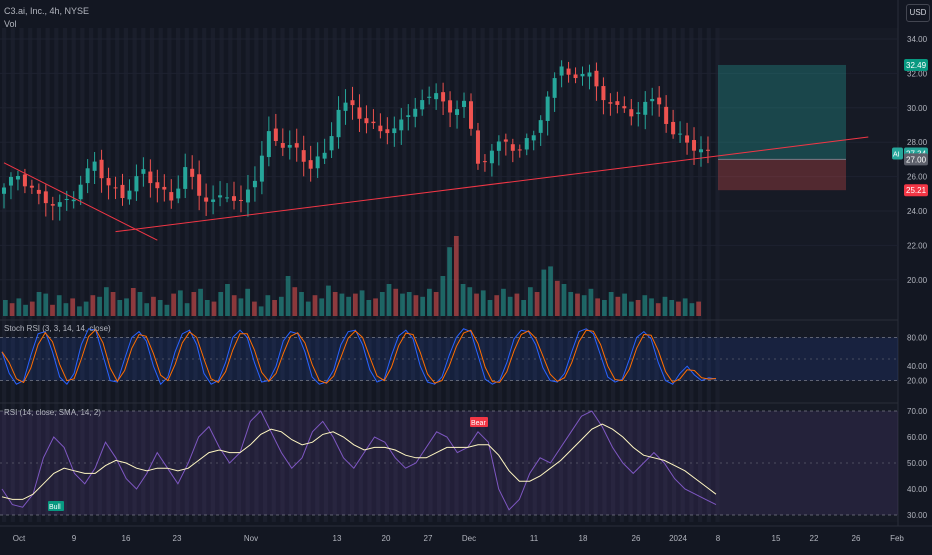 This screenshot has width=932, height=555. Describe the element at coordinates (47, 11) in the screenshot. I see `symbol-title: C3.ai, Inc., 4h, NYSE` at that location.